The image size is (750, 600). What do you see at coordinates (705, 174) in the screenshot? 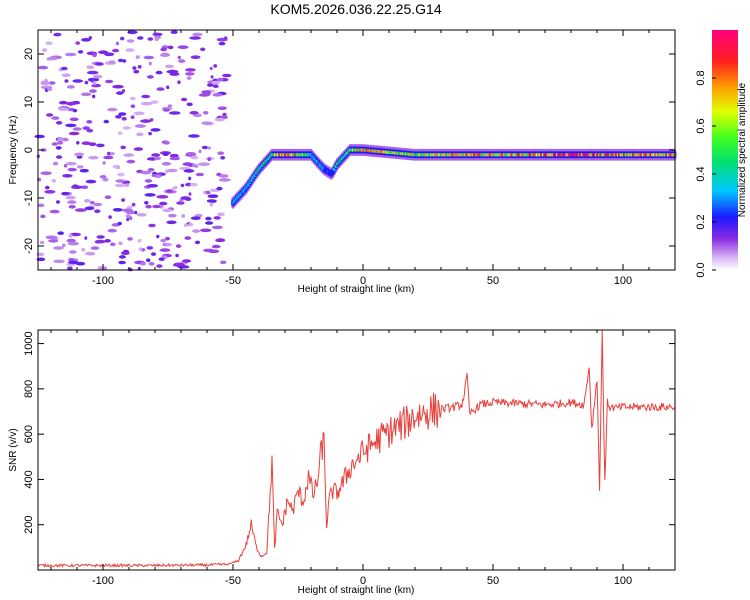
I see `colorbar-ticks: 0.0 0.2 0.4 0.6 0.8` at bounding box center [705, 174].